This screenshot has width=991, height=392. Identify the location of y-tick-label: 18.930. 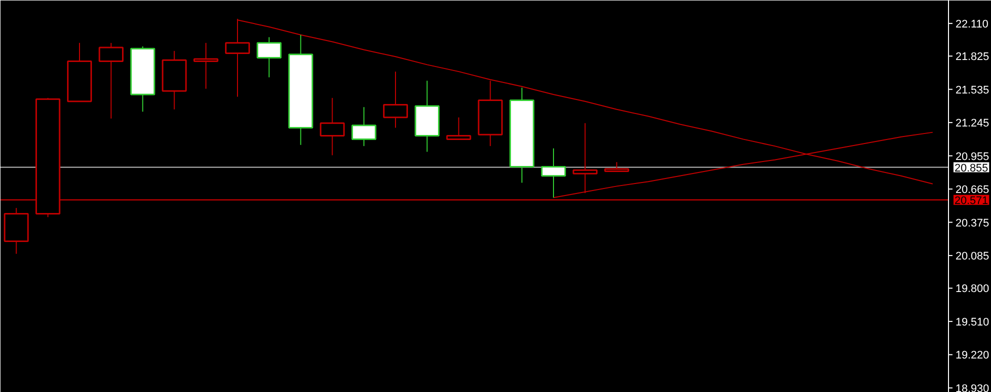
(973, 387).